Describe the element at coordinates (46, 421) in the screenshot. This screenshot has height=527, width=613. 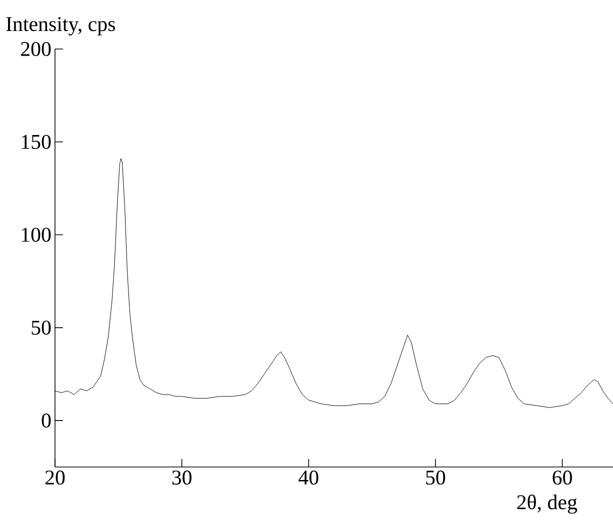
I see `y-tick-label: 0` at that location.